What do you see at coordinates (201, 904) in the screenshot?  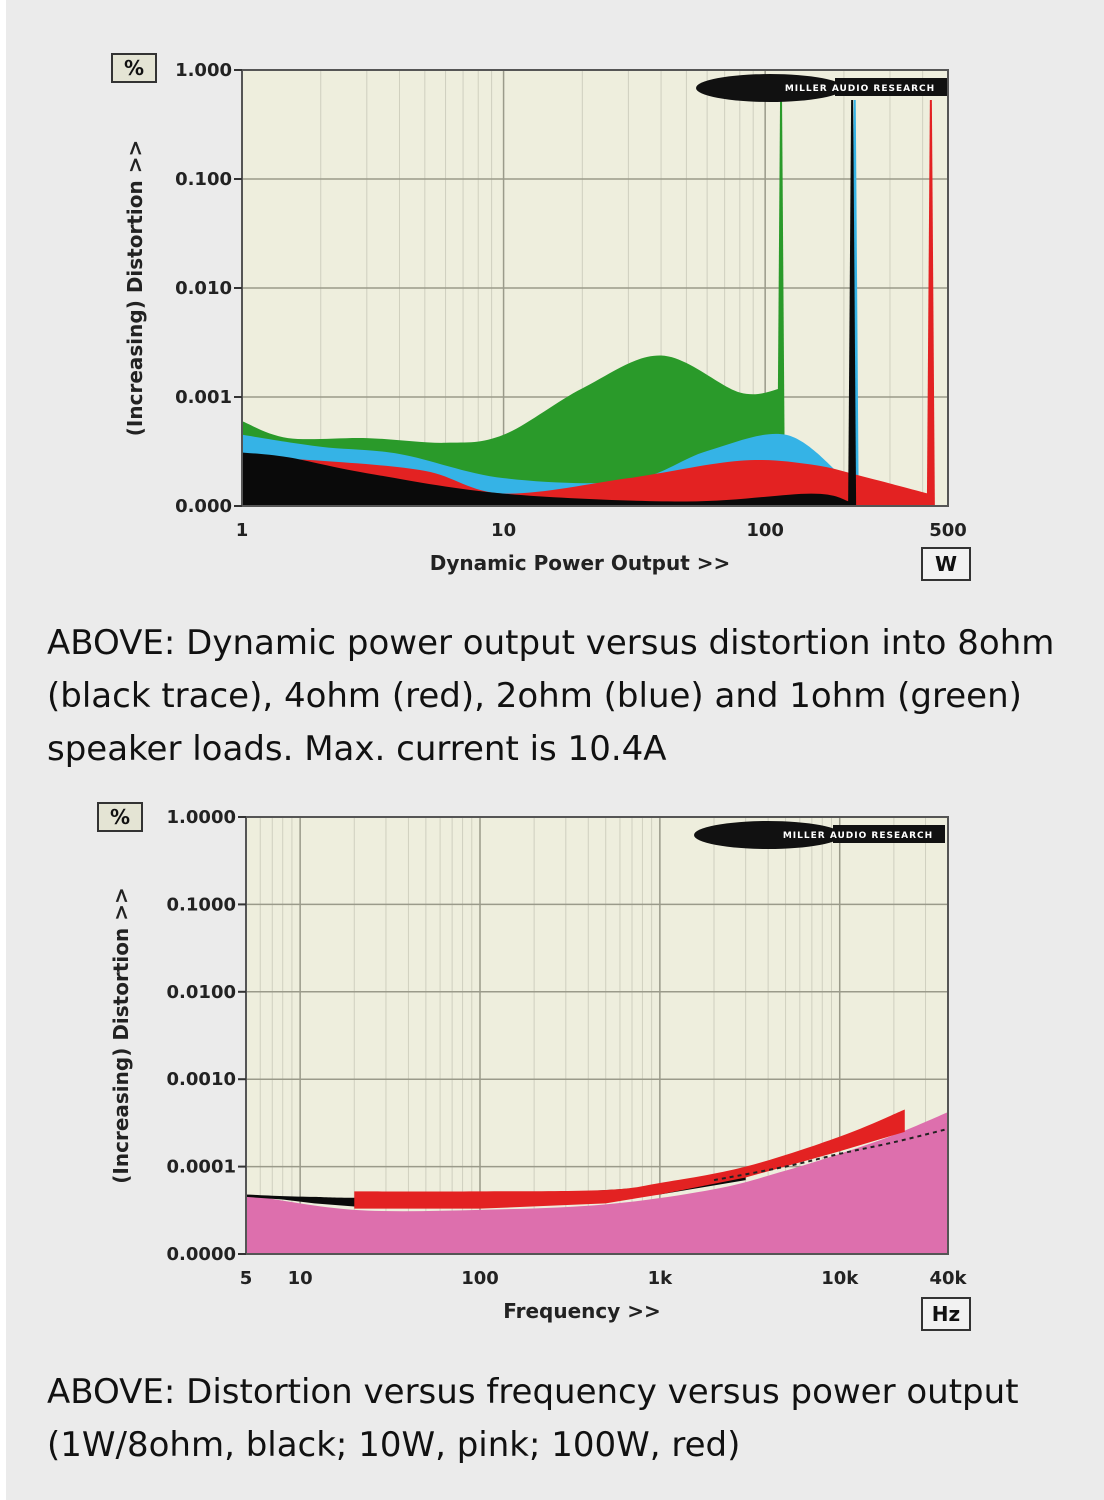 I see `y-tick-label: 0.1000` at bounding box center [201, 904].